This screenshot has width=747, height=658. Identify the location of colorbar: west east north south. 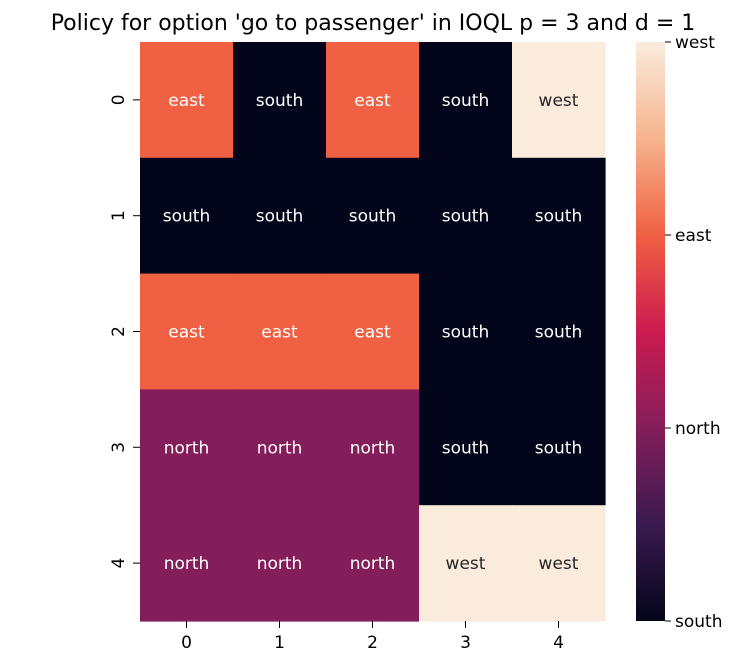
(679, 332).